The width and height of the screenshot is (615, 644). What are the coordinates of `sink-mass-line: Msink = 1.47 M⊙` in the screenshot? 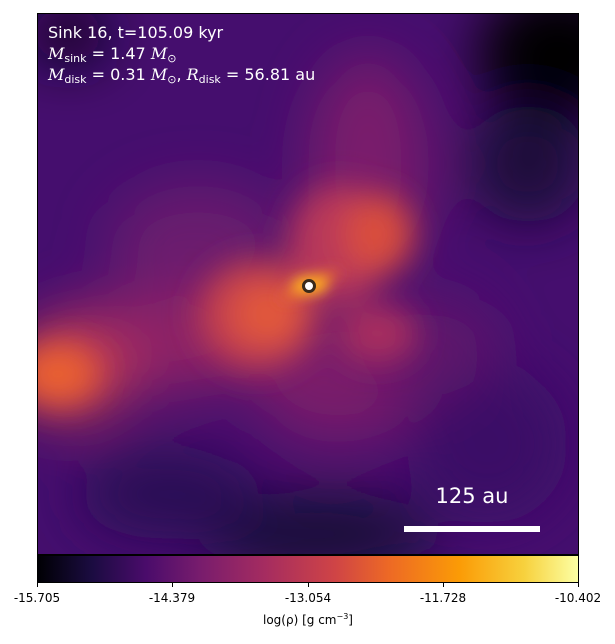 It's located at (112, 56).